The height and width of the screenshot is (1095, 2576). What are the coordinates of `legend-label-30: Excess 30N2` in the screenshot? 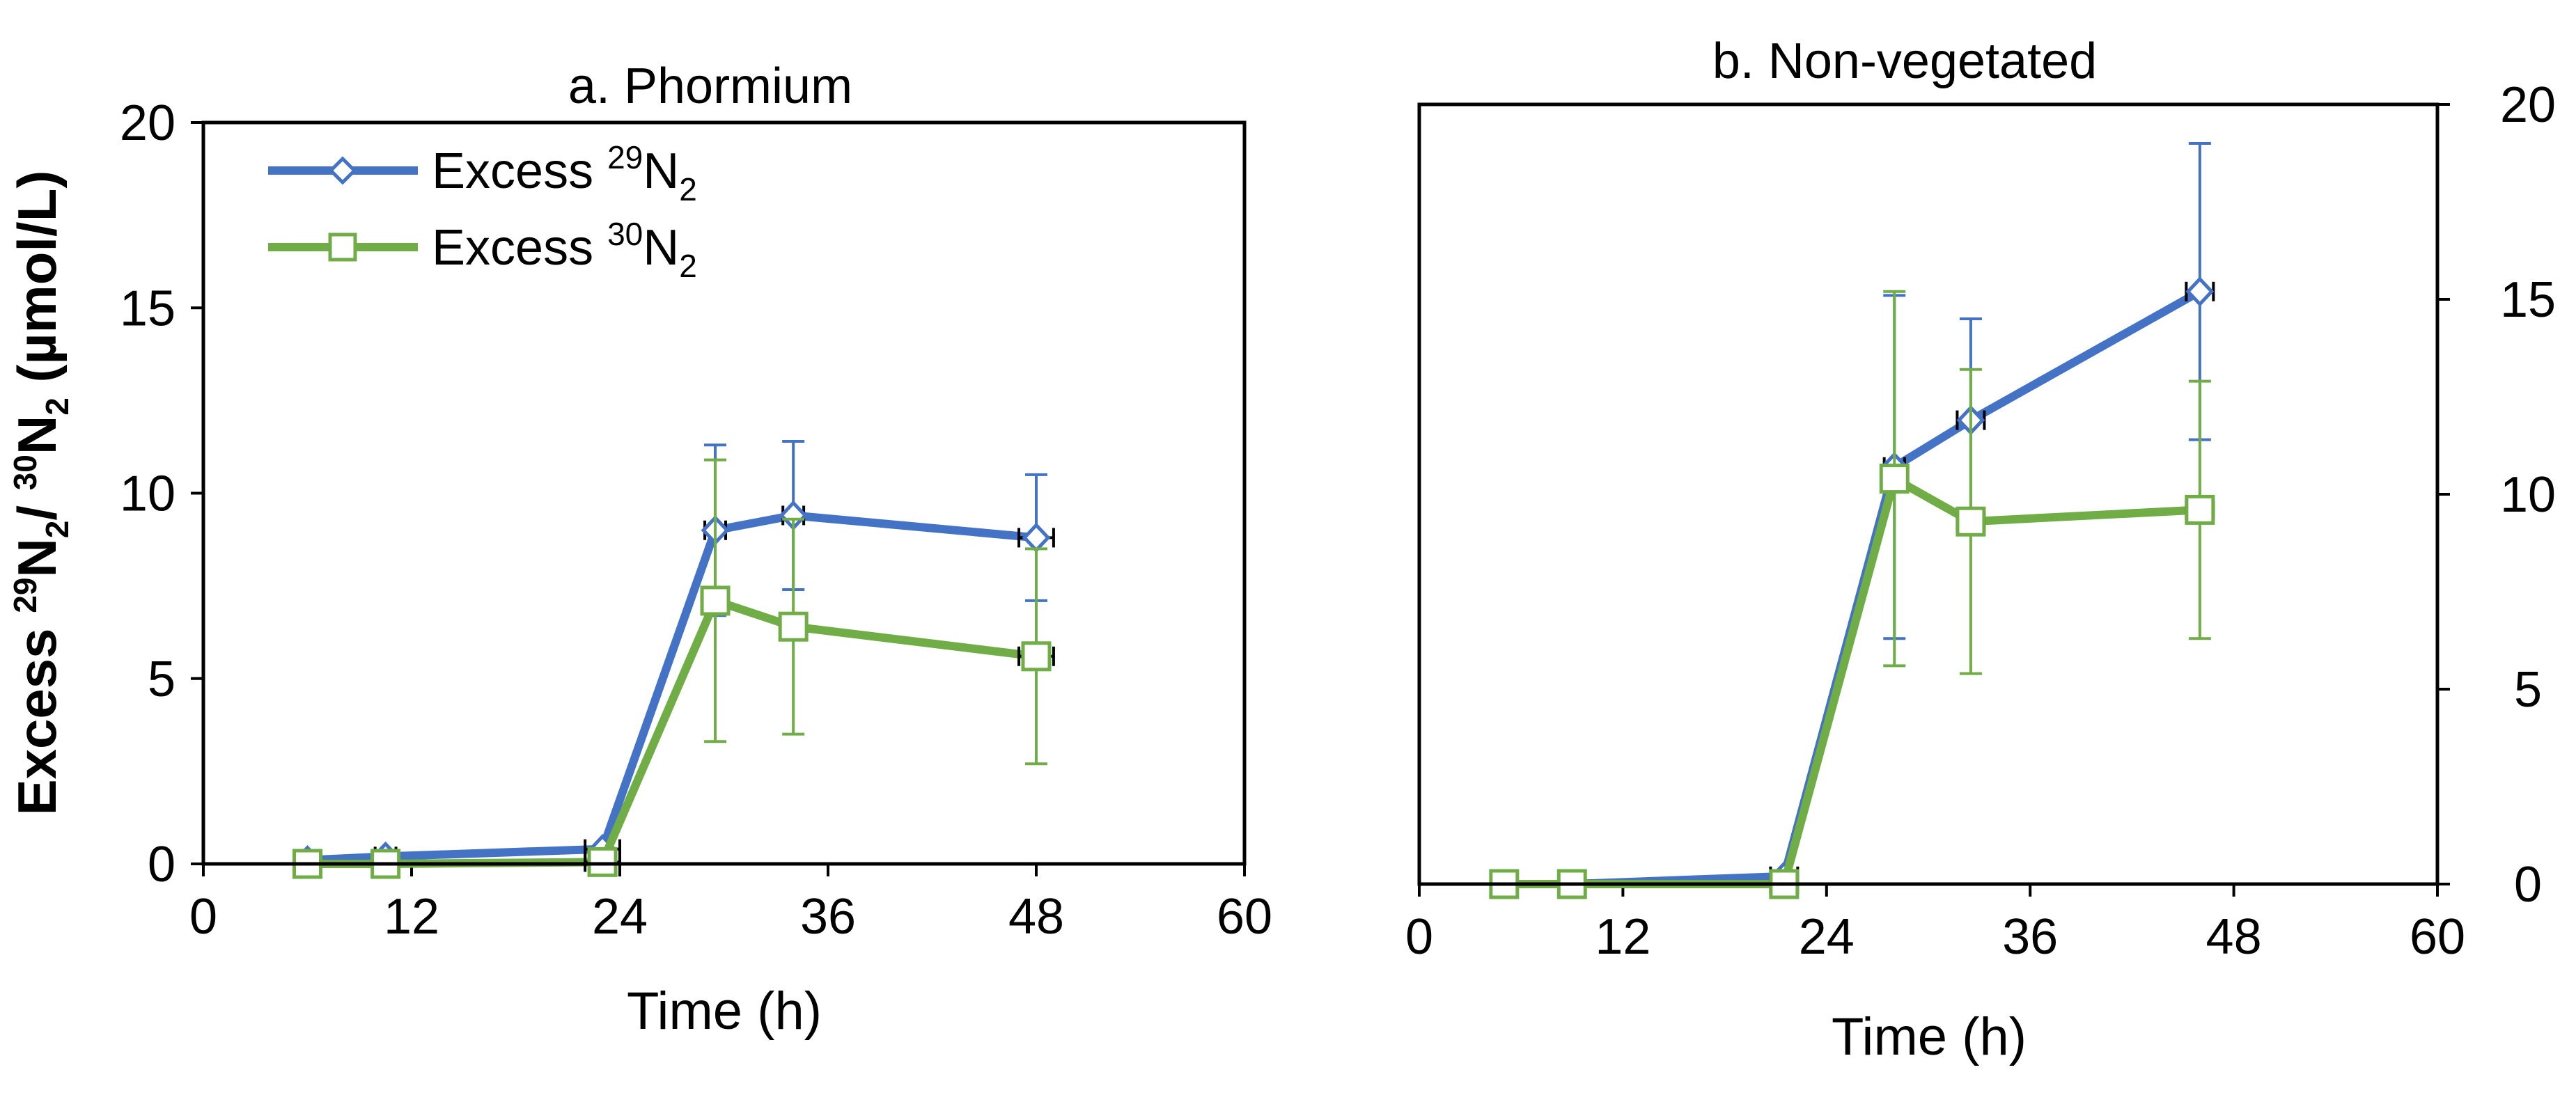 It's located at (565, 250).